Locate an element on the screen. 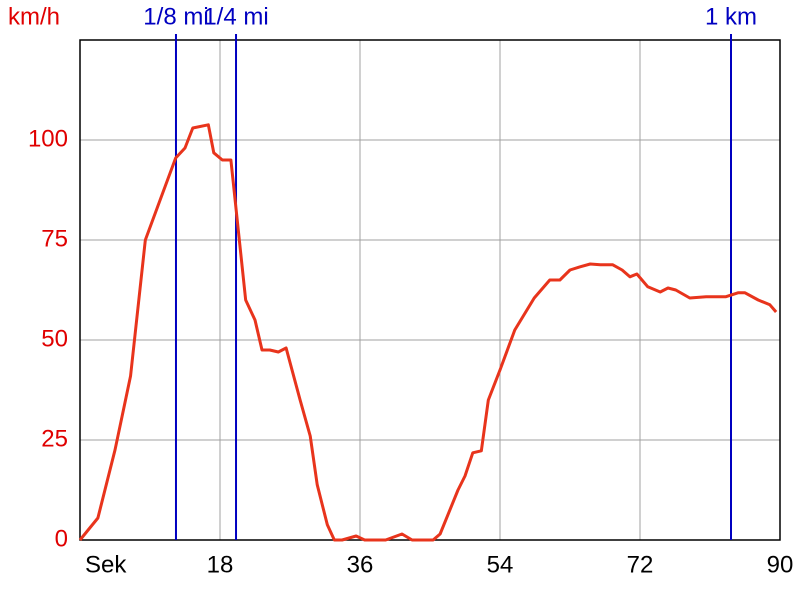  x-tick-label: Sek is located at coordinates (106, 564).